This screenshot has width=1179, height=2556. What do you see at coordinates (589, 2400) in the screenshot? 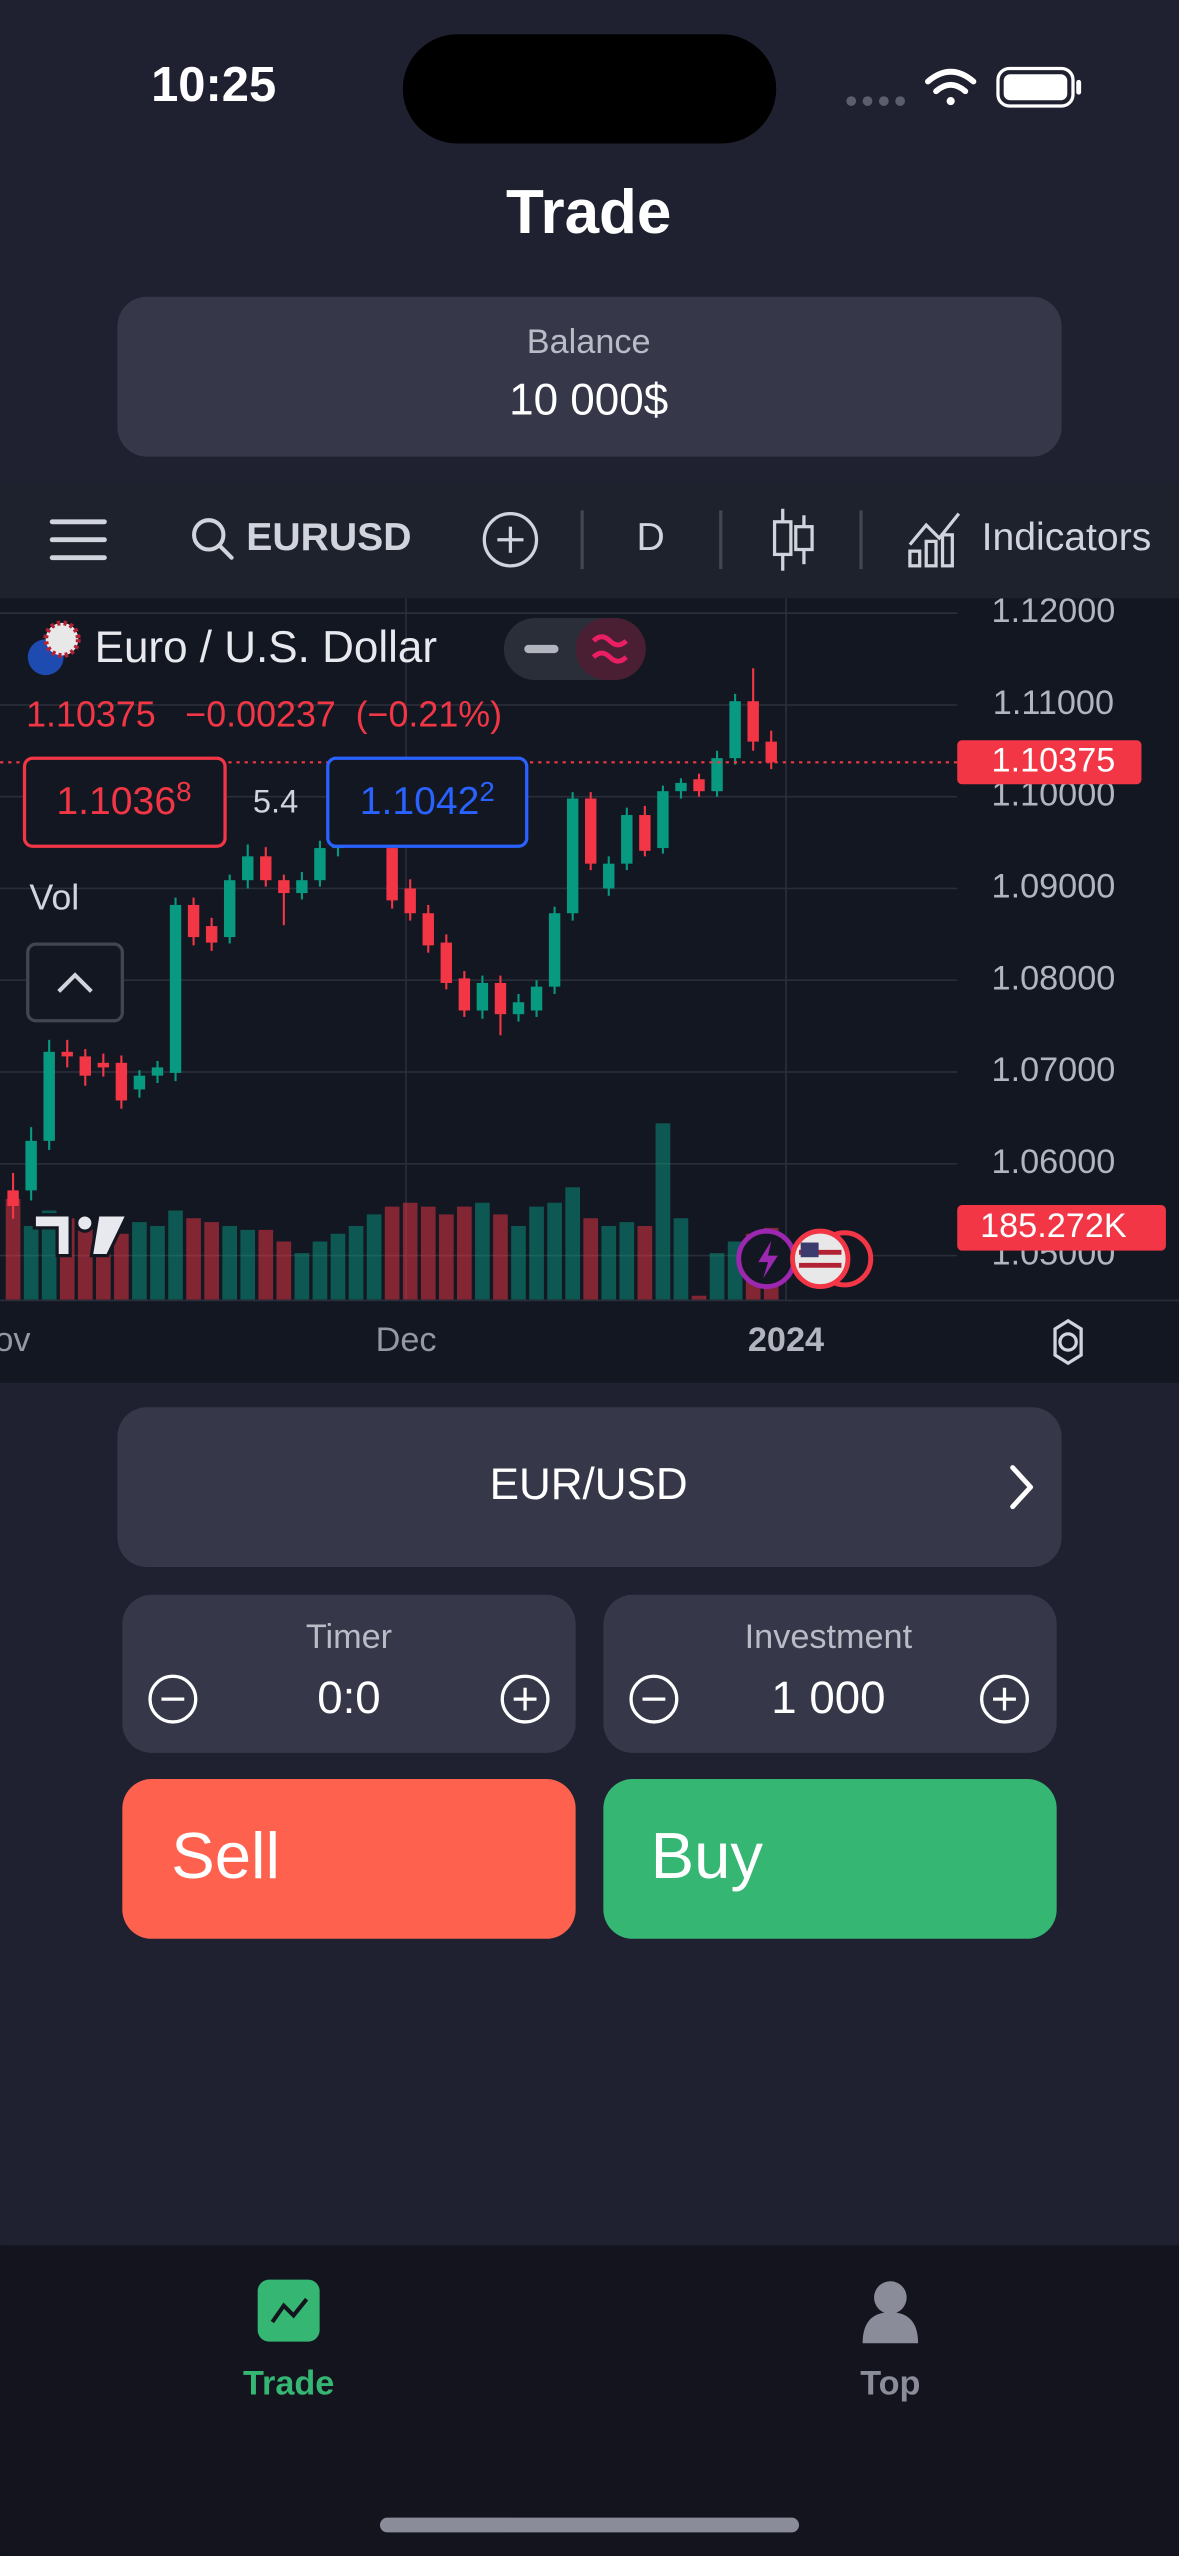
I see `tab-bar` at bounding box center [589, 2400].